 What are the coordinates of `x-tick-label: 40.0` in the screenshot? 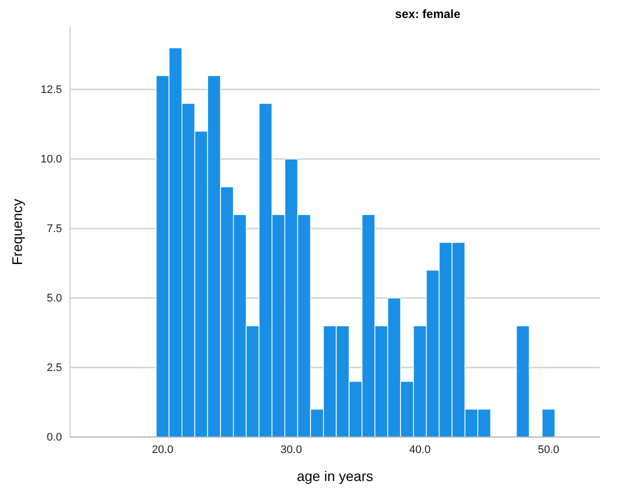 It's located at (420, 450).